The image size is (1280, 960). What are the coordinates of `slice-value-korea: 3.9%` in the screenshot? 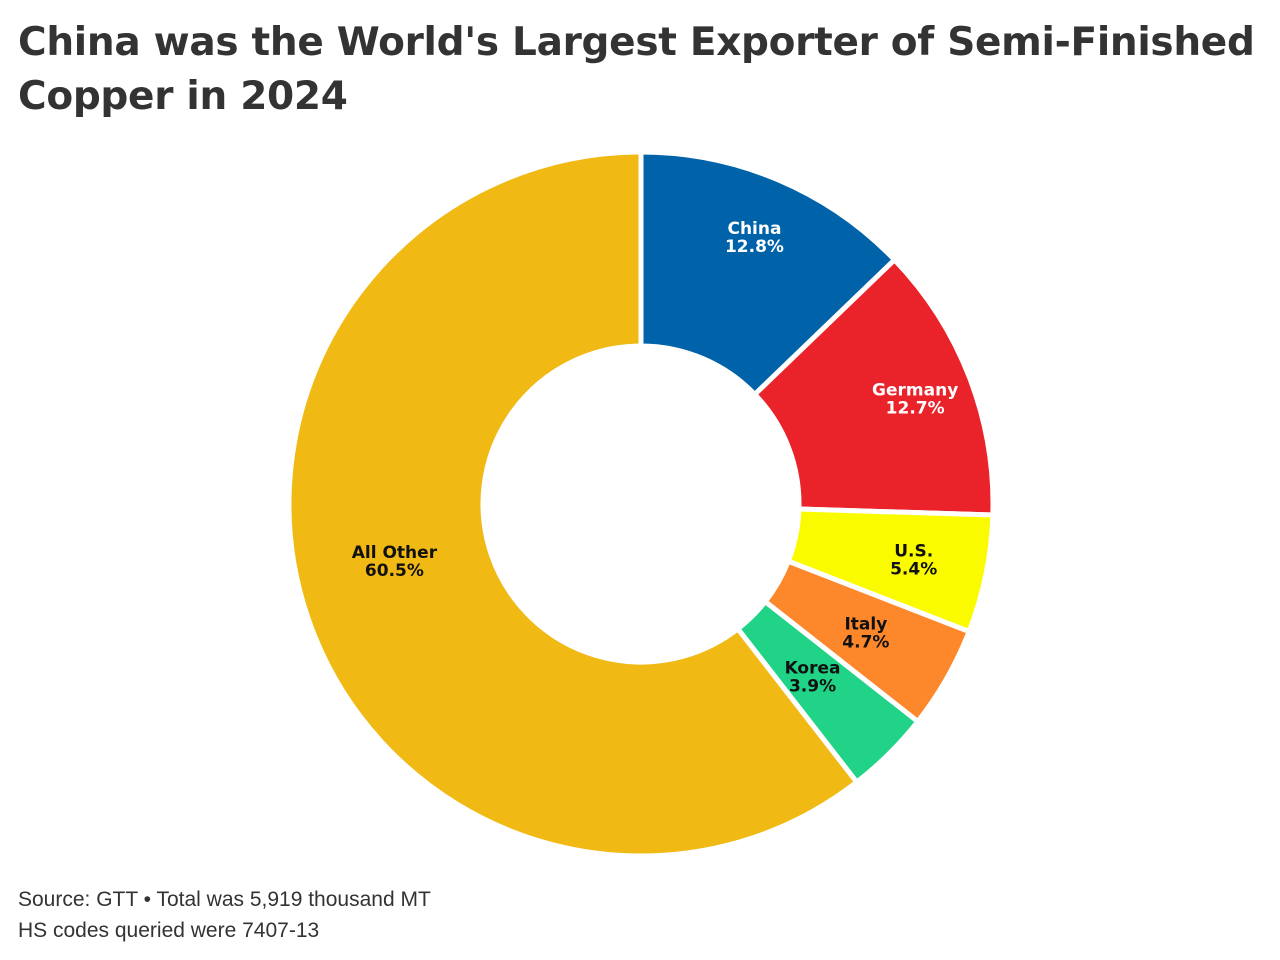 It's located at (812, 687).